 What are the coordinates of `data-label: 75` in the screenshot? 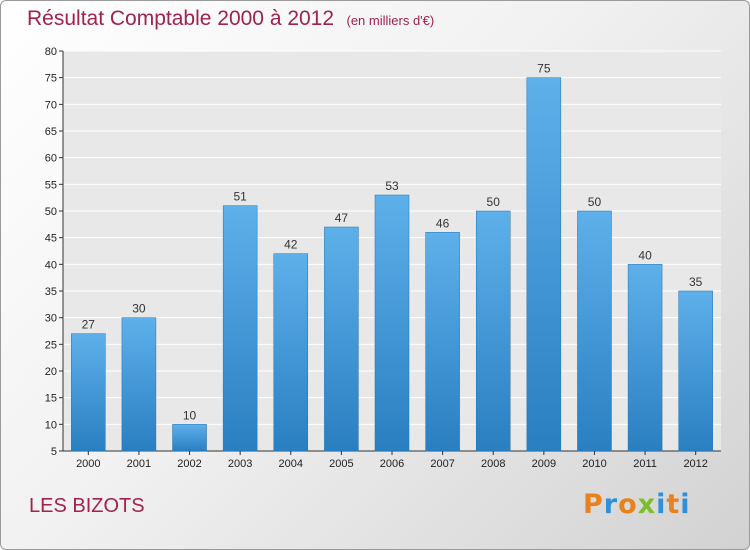 It's located at (544, 69).